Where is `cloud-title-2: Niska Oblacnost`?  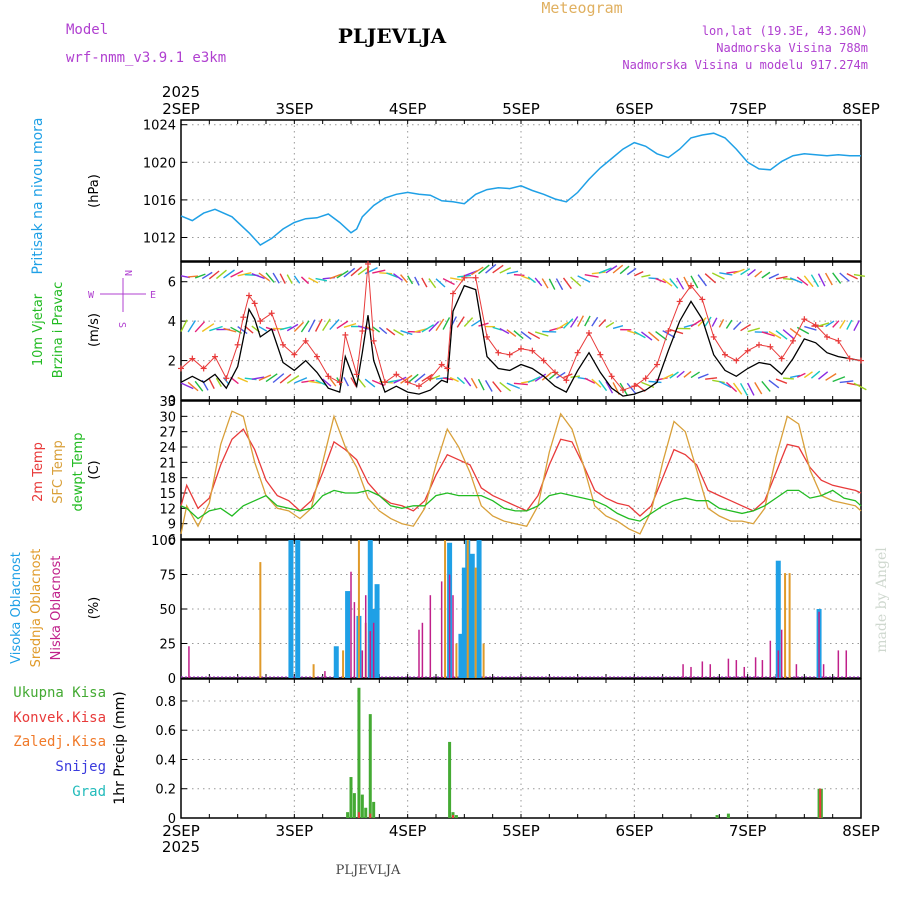 cloud-title-2: Niska Oblacnost is located at coordinates (56, 608).